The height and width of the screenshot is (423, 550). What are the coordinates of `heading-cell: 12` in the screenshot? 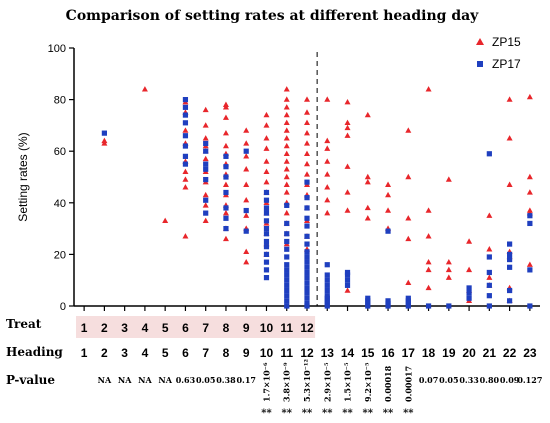 It's located at (307, 353).